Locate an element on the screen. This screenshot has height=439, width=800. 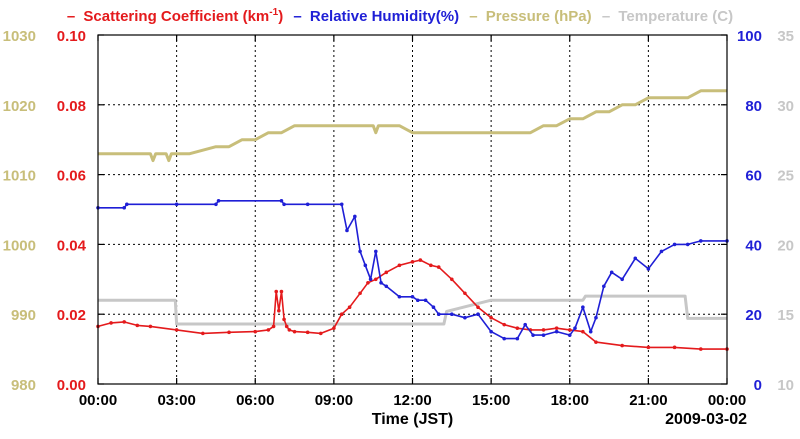
legend-humidity: – Relative Humidity(%) is located at coordinates (378, 16).